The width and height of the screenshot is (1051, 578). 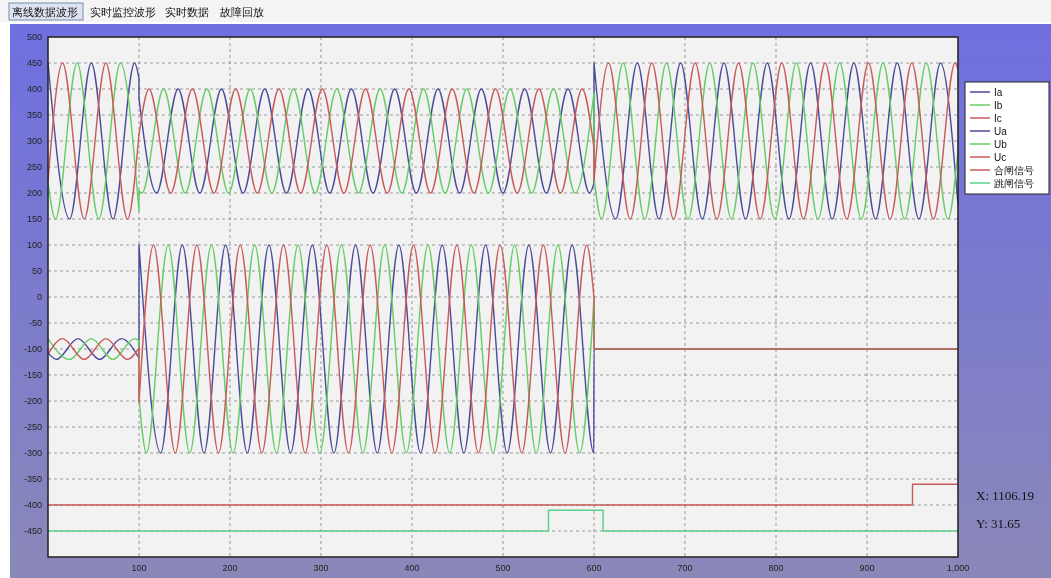 I want to click on y-tick-label: 250, so click(x=34, y=167).